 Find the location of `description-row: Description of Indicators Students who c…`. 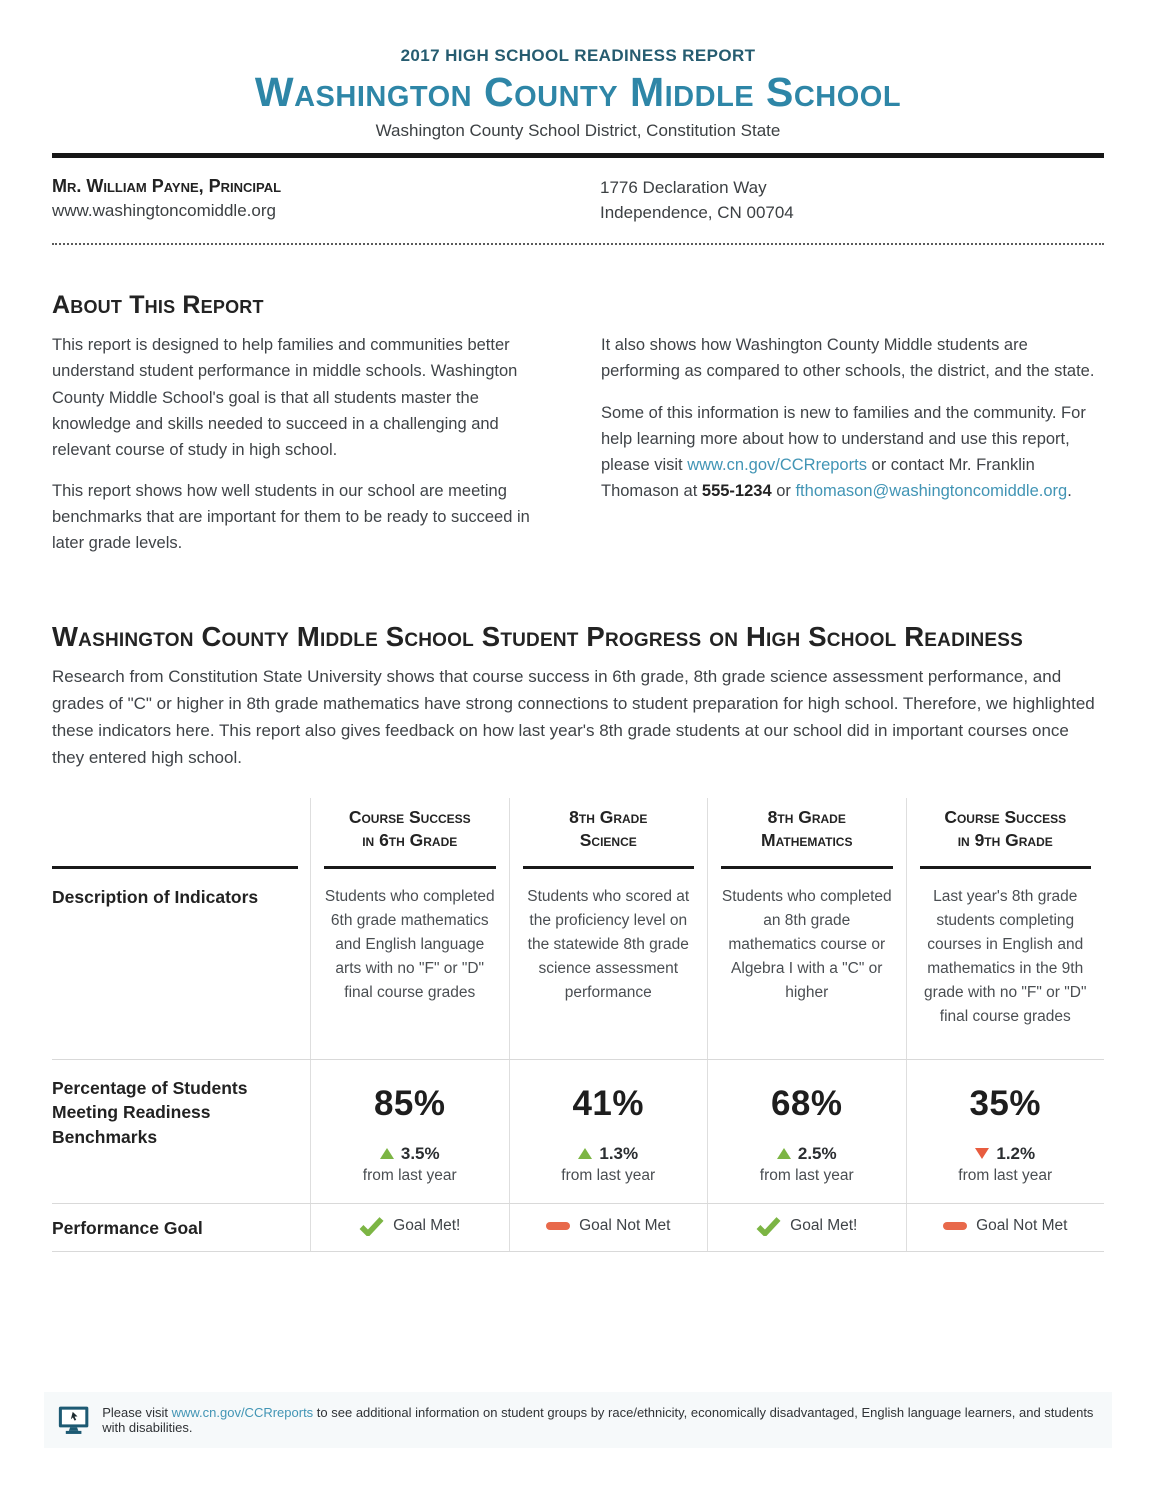

description-row: Description of Indicators Students who c… is located at coordinates (578, 964).